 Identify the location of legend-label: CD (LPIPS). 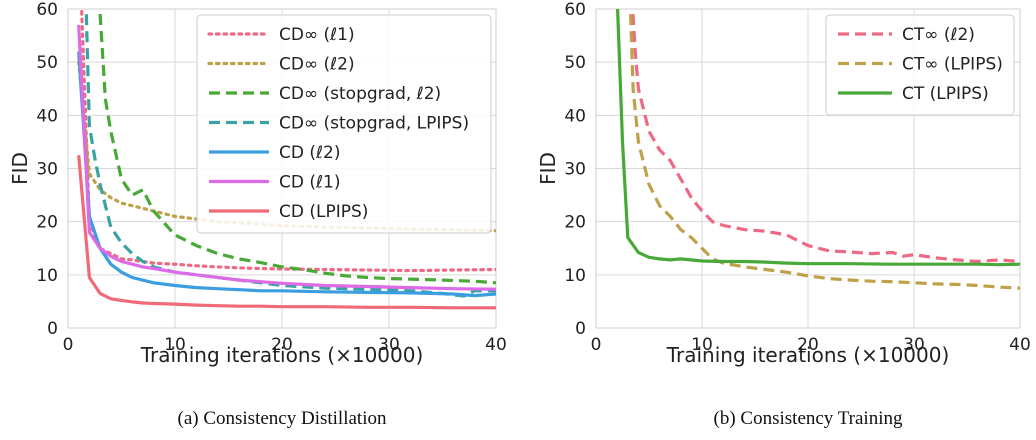
(323, 212).